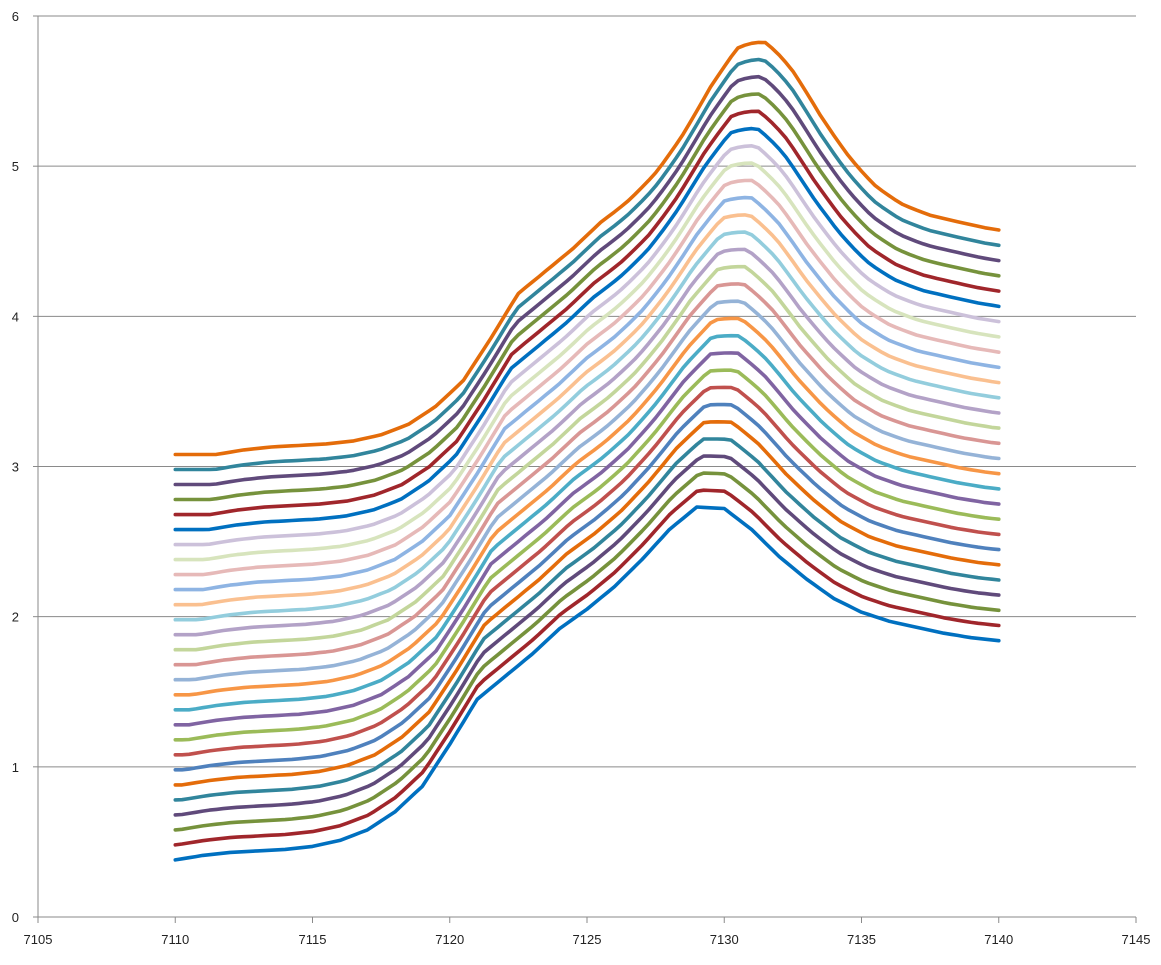 Image resolution: width=1161 pixels, height=965 pixels. I want to click on x-tick-label: 7120, so click(449, 939).